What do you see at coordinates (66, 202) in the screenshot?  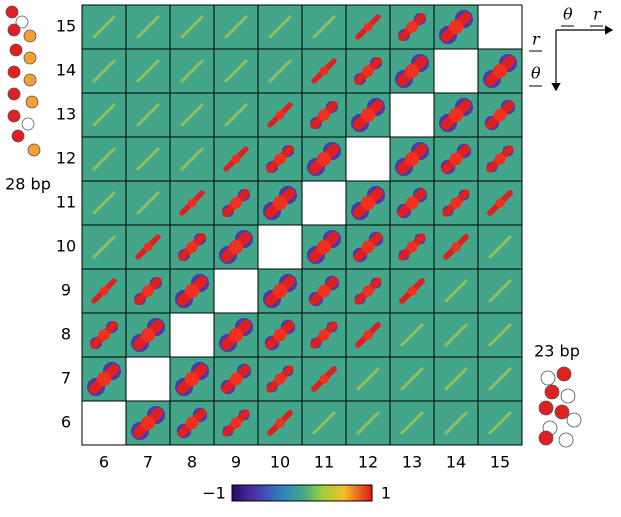 I see `row-label: 11` at bounding box center [66, 202].